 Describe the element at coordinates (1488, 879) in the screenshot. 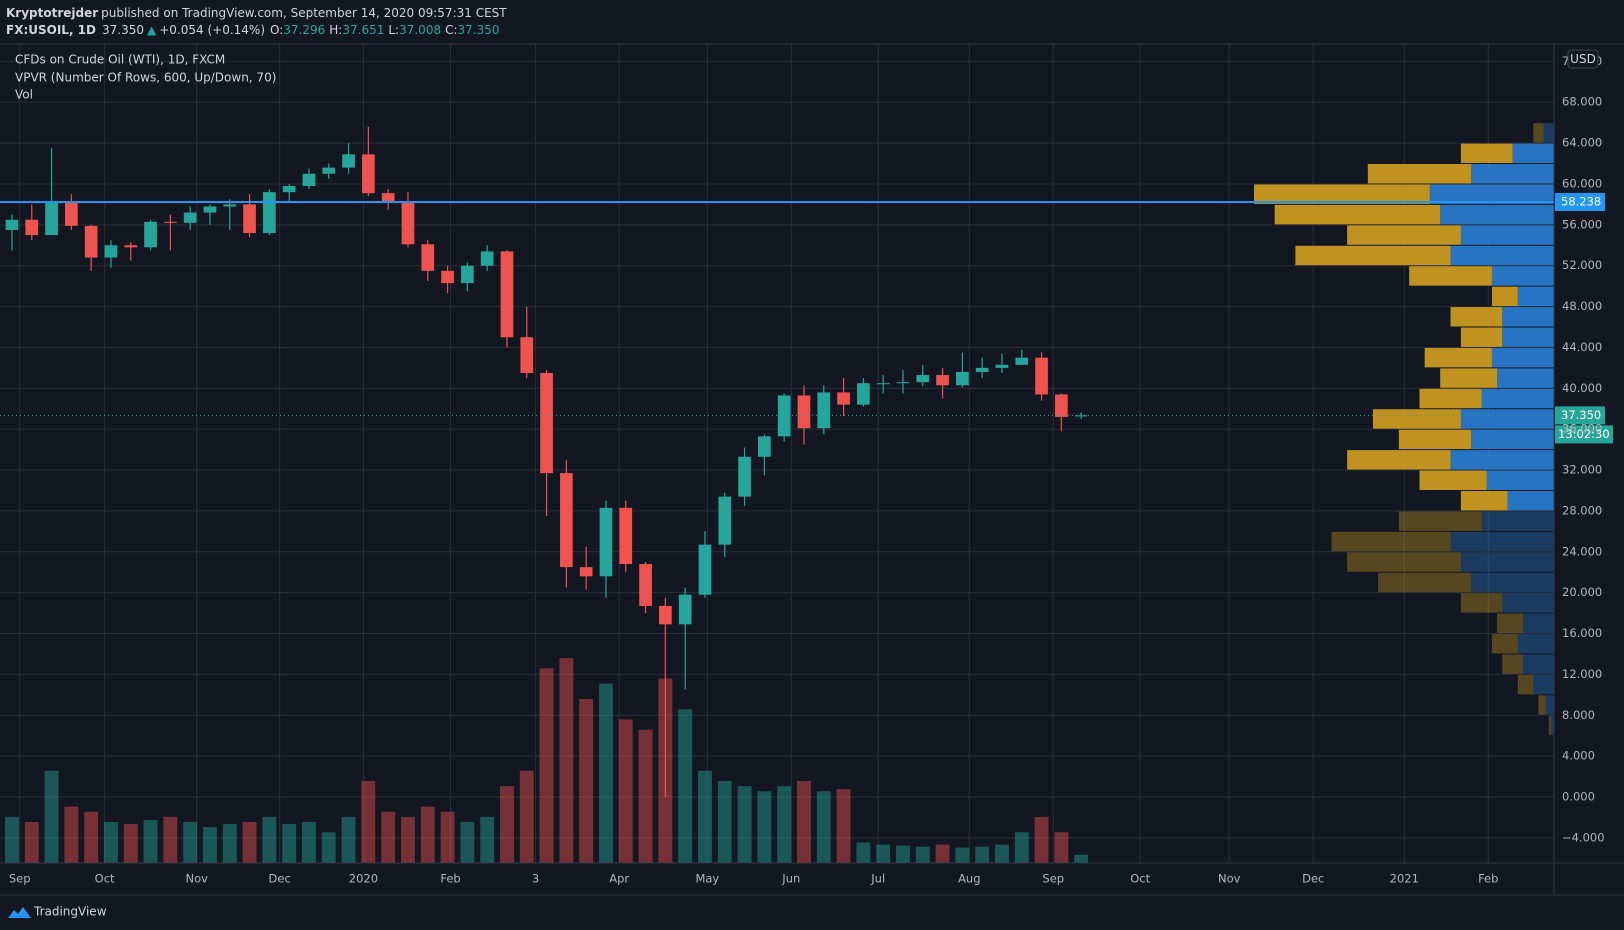

I see `x-tick-label: Feb` at that location.